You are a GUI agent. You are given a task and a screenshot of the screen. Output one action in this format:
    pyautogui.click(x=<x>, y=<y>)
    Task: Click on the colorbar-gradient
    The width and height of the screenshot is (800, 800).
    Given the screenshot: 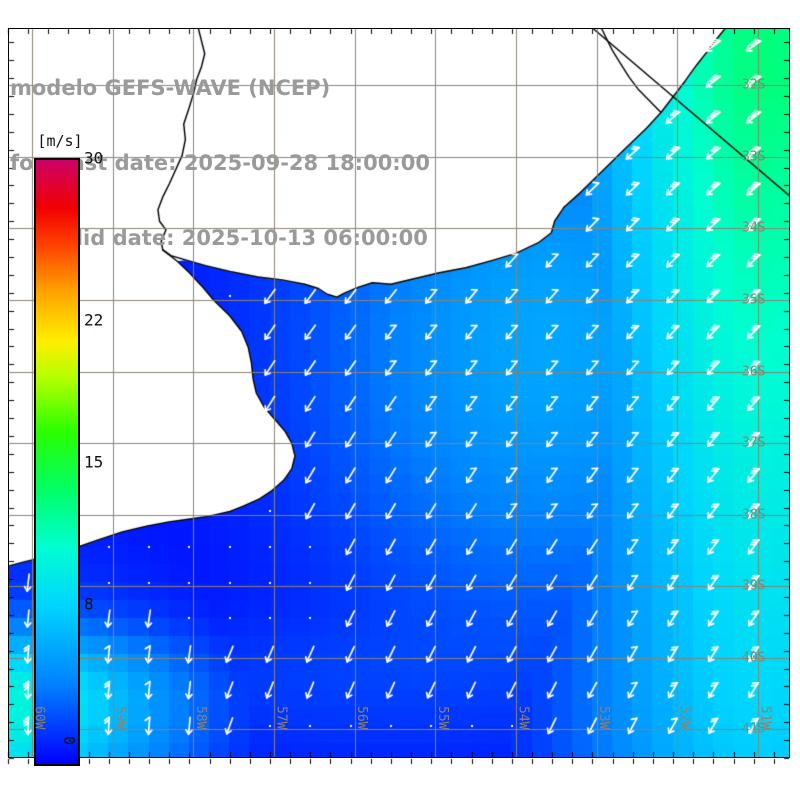 What is the action you would take?
    pyautogui.click(x=57, y=462)
    